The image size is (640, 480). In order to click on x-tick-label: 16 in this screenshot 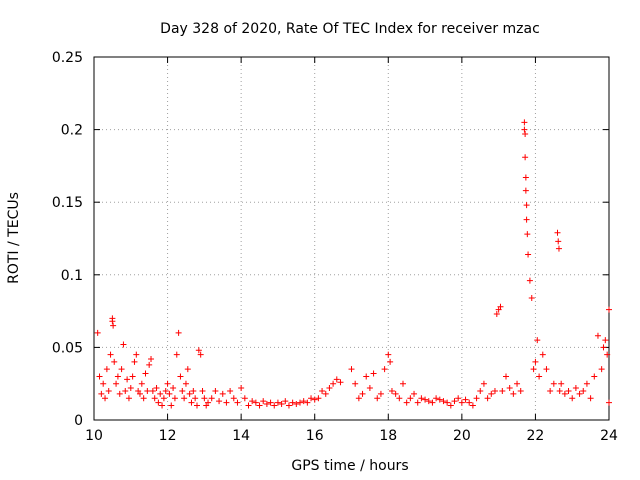, I will do `click(315, 436)`.